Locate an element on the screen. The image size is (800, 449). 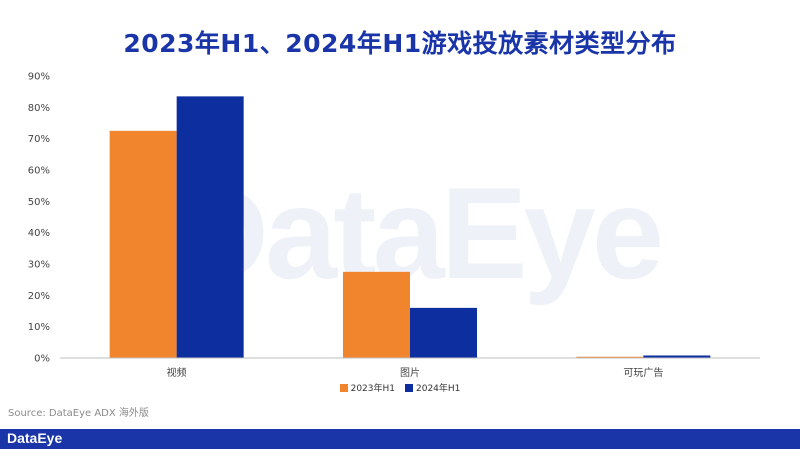
y-tick-label: 0% is located at coordinates (42, 359).